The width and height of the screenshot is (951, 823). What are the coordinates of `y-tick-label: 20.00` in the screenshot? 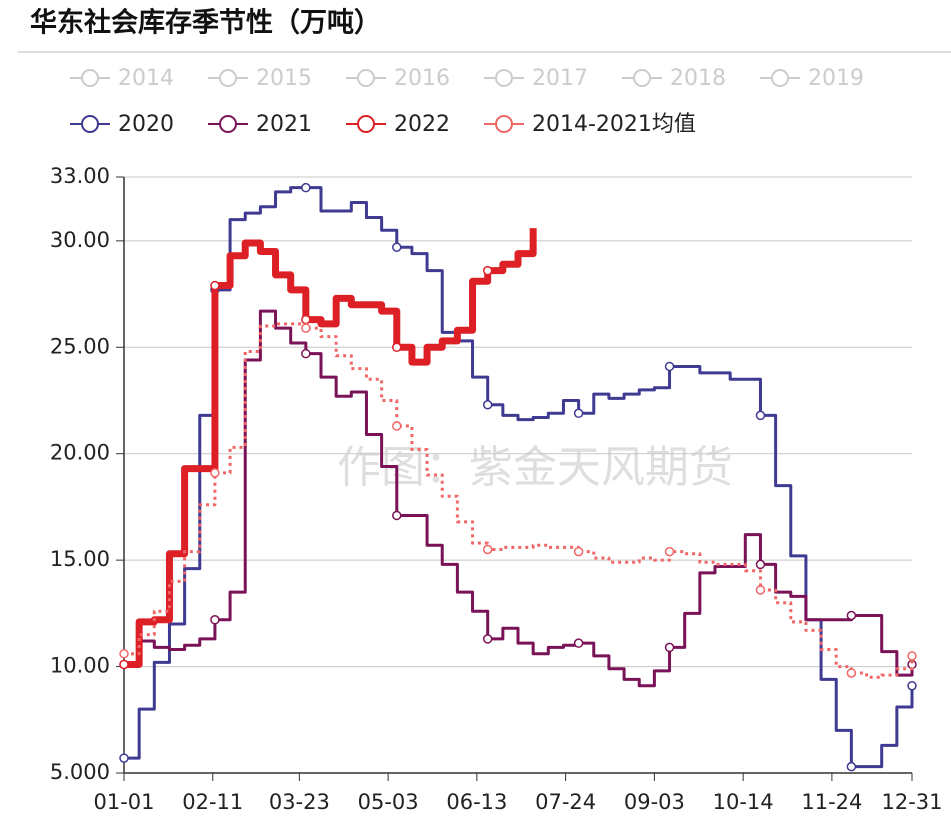 It's located at (80, 453).